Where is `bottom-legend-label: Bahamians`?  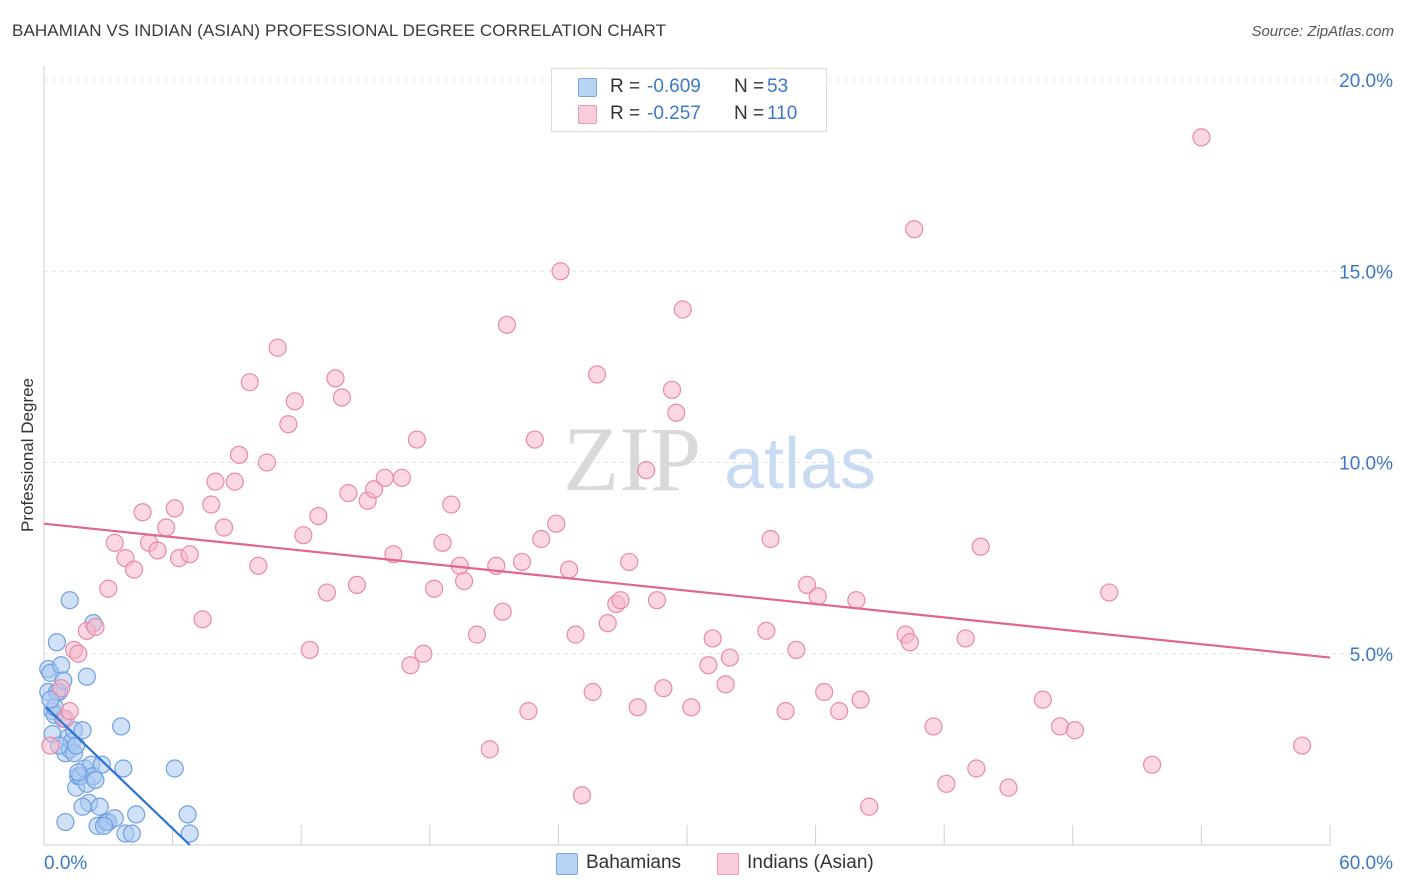
bottom-legend-label: Bahamians is located at coordinates (634, 862).